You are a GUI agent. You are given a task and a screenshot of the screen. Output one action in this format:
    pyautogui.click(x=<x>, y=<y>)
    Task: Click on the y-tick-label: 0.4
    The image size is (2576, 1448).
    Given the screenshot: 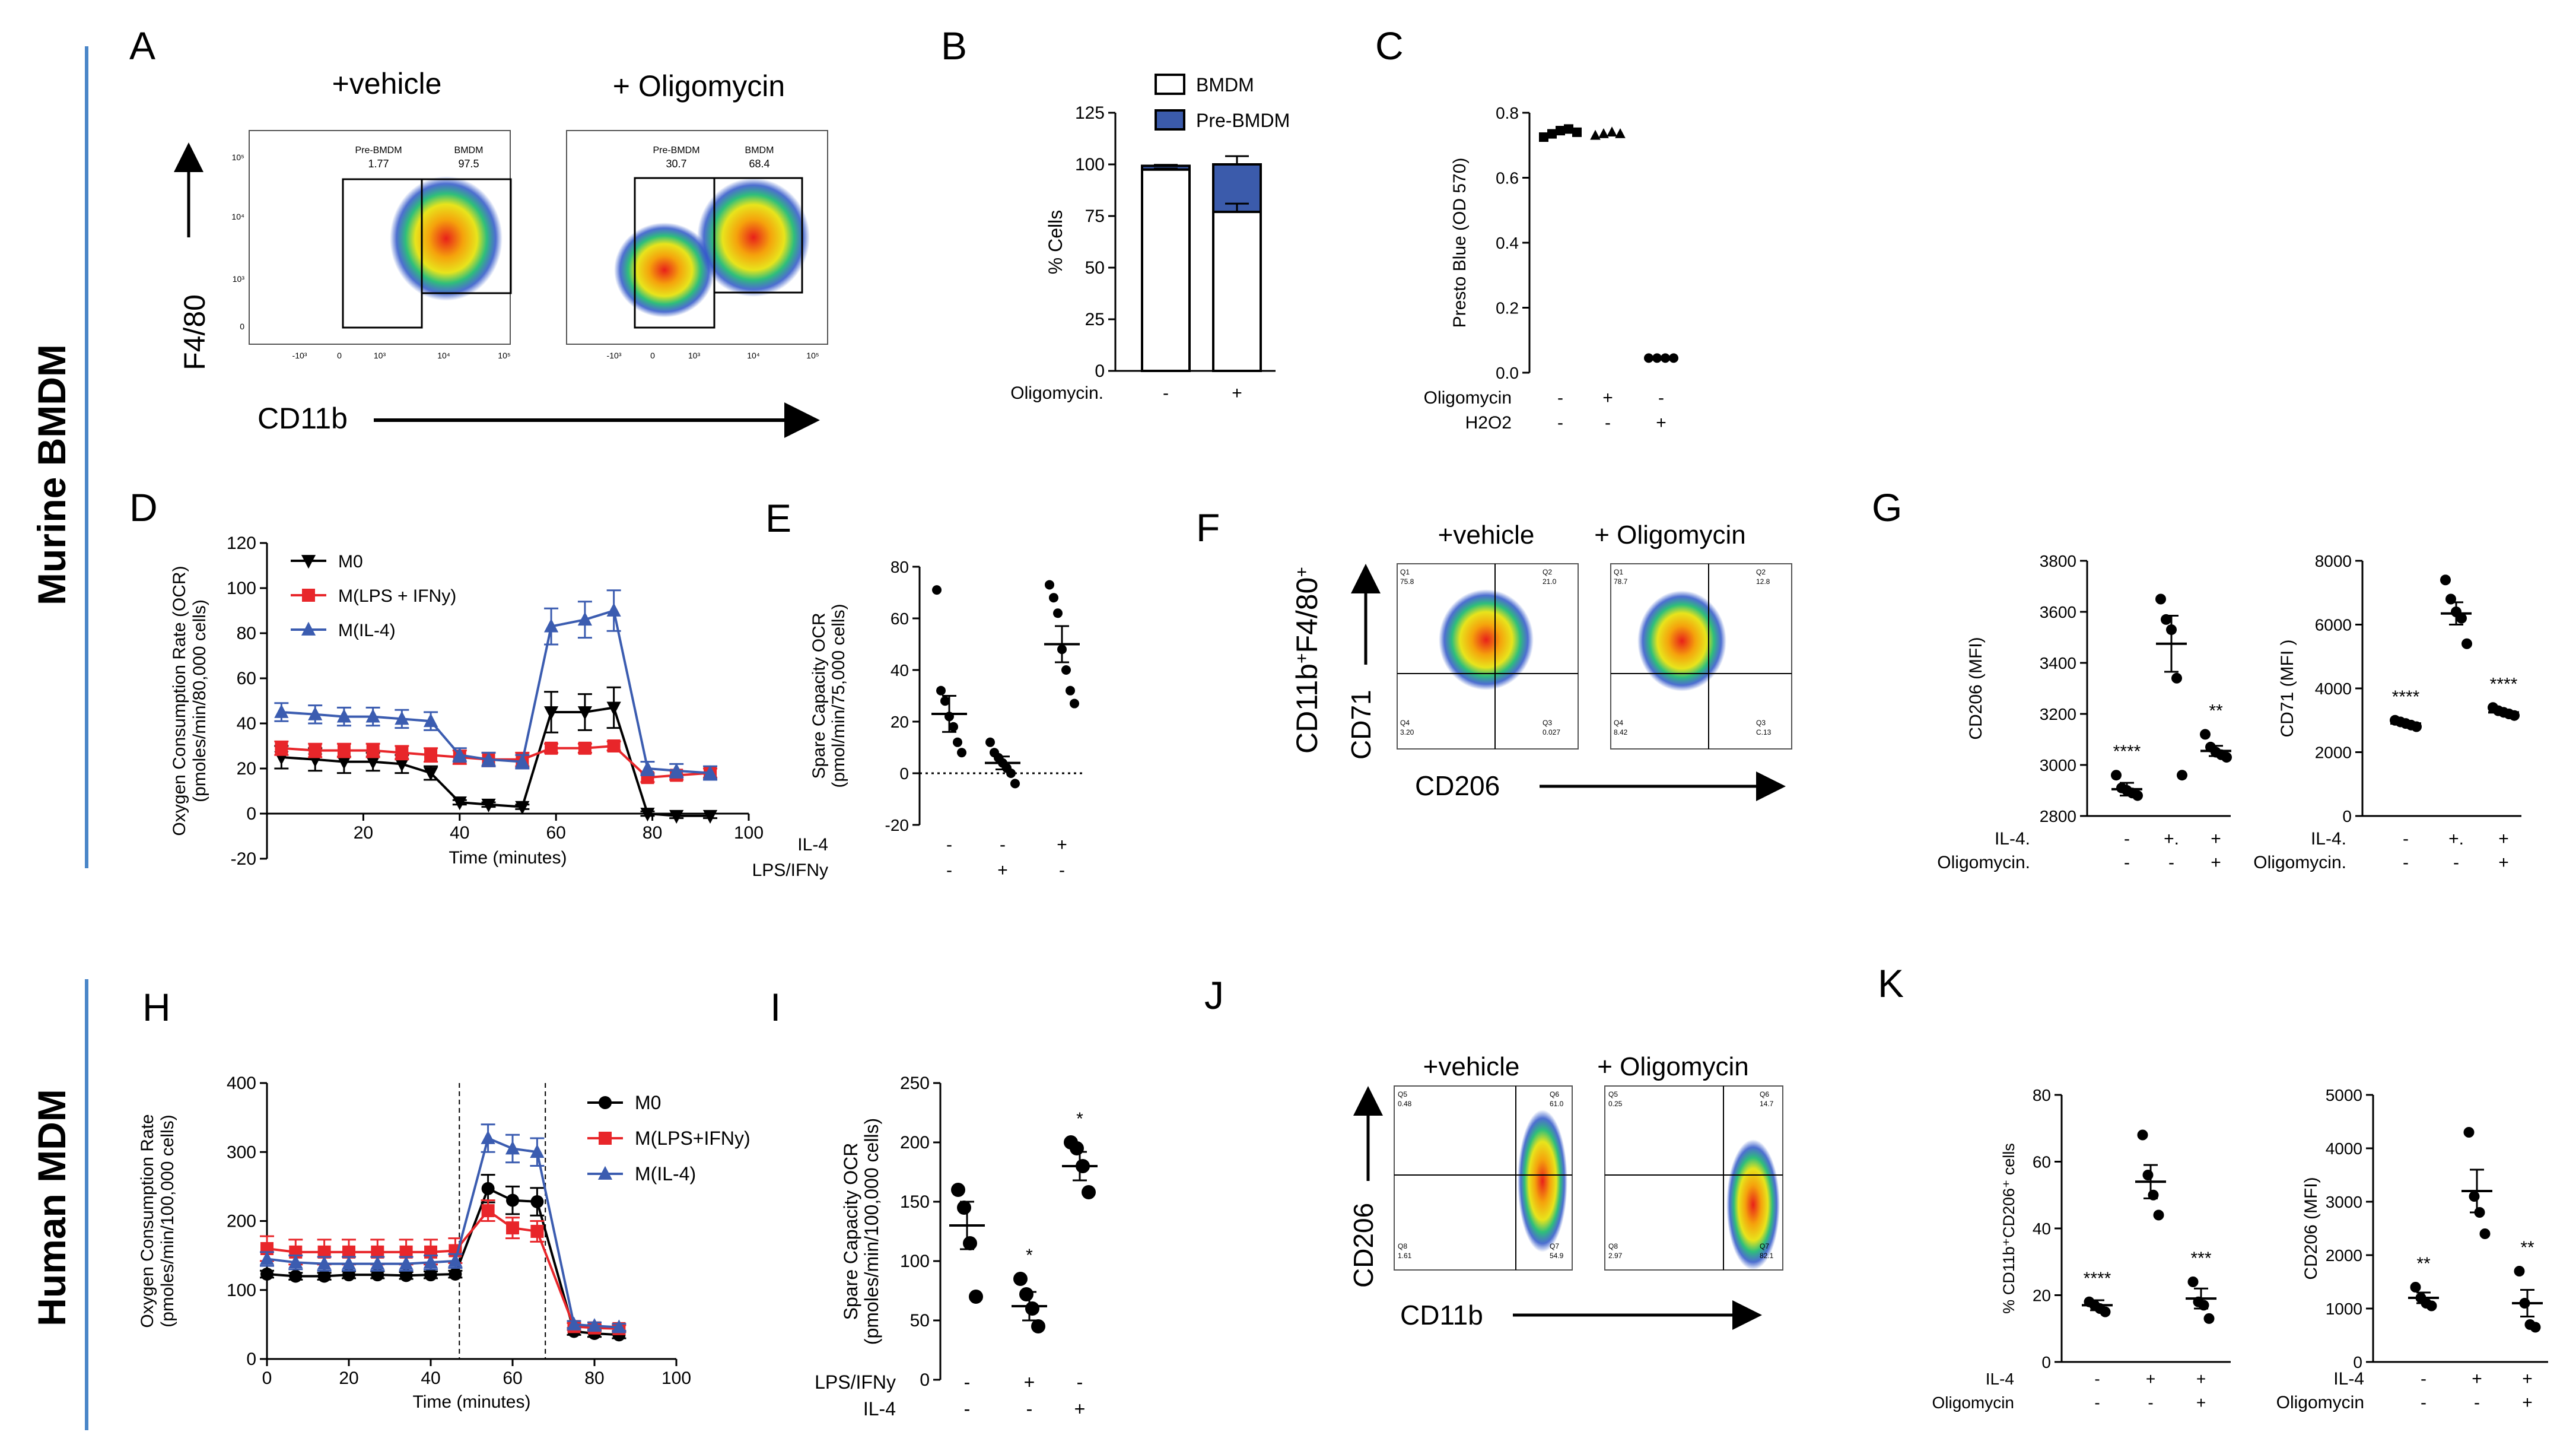 What is the action you would take?
    pyautogui.click(x=1507, y=243)
    